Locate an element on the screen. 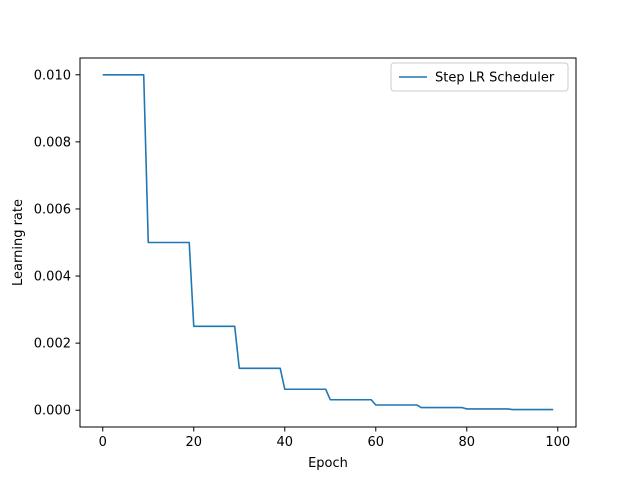 This screenshot has height=480, width=640. legend-box is located at coordinates (479, 77).